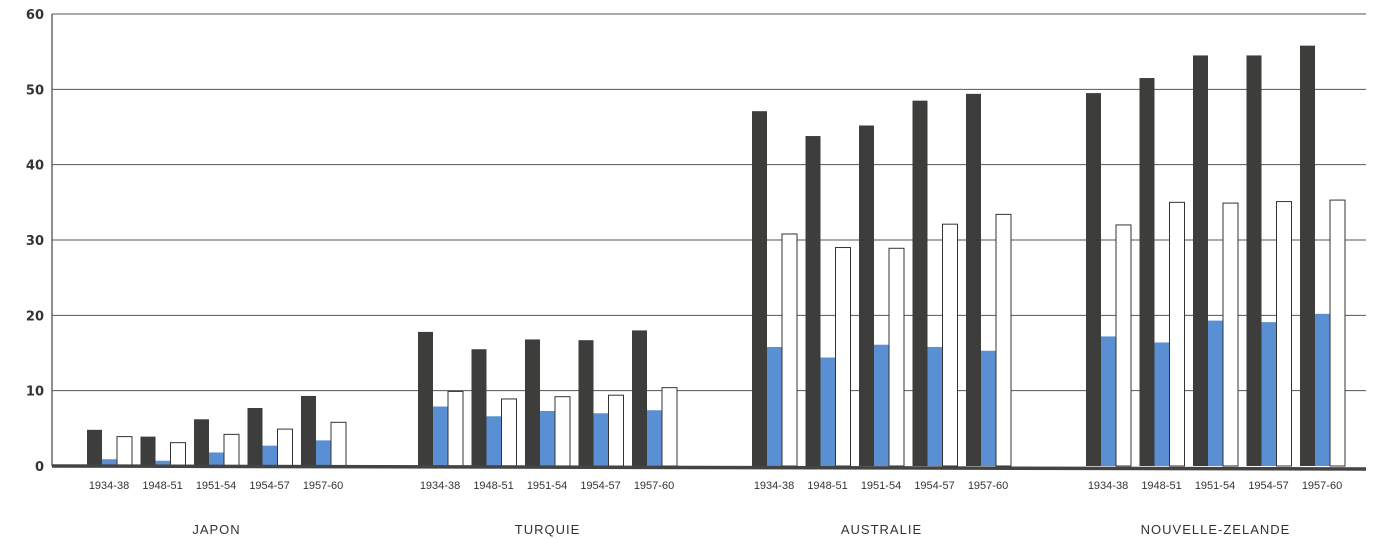 This screenshot has height=539, width=1373. Describe the element at coordinates (896, 357) in the screenshot. I see `bar-australie-1951-54-series3` at that location.